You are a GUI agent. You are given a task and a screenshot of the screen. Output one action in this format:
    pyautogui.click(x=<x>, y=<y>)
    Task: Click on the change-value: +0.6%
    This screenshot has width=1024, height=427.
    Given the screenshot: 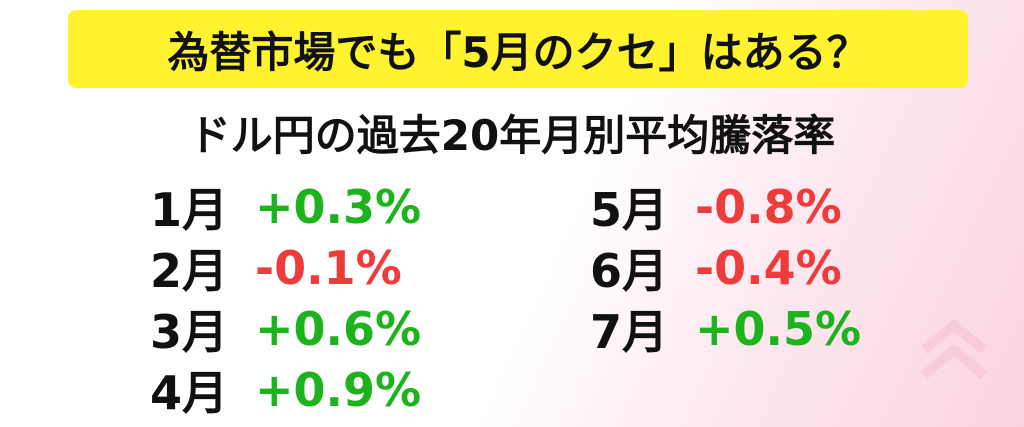 What is the action you would take?
    pyautogui.click(x=338, y=329)
    